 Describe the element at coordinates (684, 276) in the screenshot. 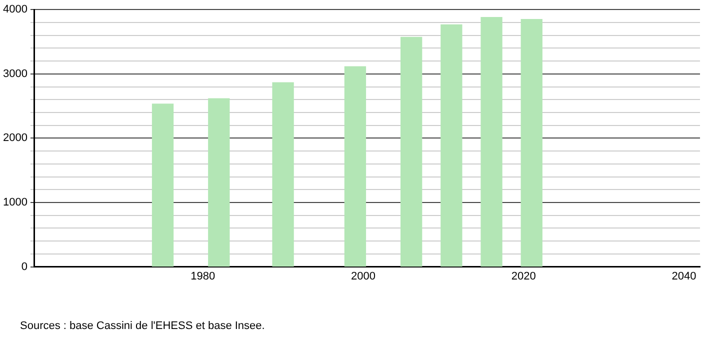

I see `x-tick-label: 2040` at that location.